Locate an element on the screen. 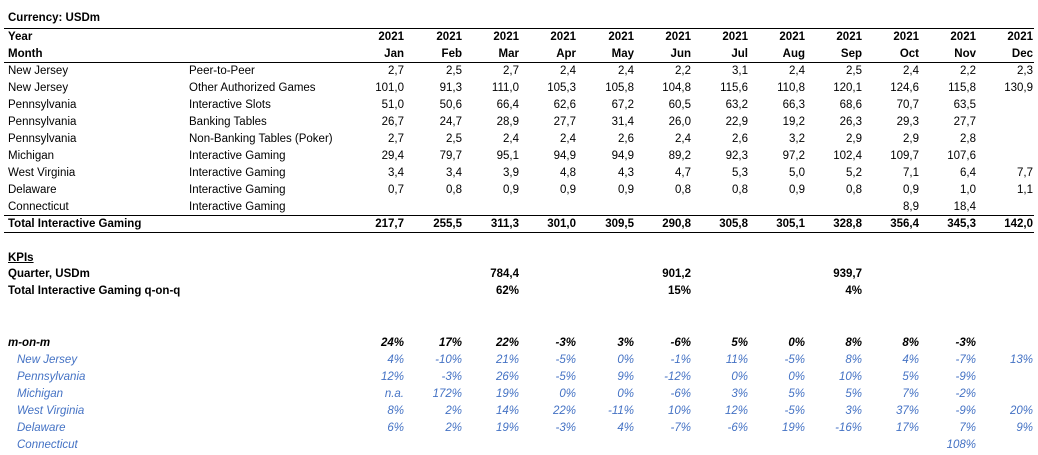  qoq-row: Total Interactive Gaming q-on-q 62% 15% 4% is located at coordinates (519, 291).